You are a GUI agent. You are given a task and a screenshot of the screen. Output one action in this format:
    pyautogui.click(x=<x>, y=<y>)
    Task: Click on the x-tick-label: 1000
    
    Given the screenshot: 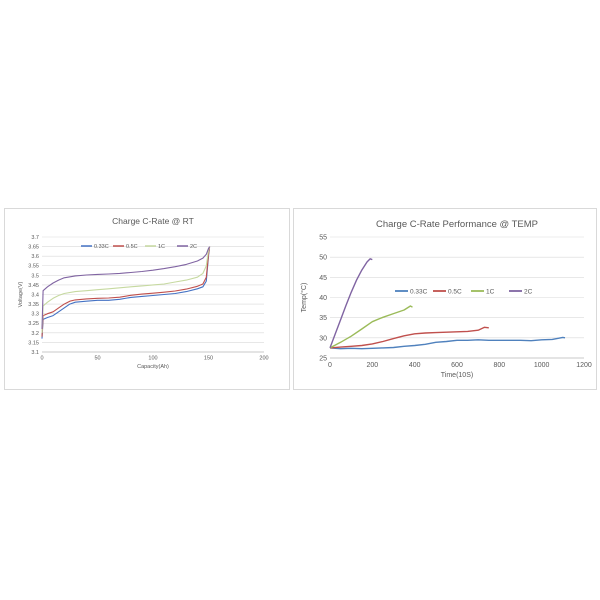 What is the action you would take?
    pyautogui.click(x=542, y=365)
    